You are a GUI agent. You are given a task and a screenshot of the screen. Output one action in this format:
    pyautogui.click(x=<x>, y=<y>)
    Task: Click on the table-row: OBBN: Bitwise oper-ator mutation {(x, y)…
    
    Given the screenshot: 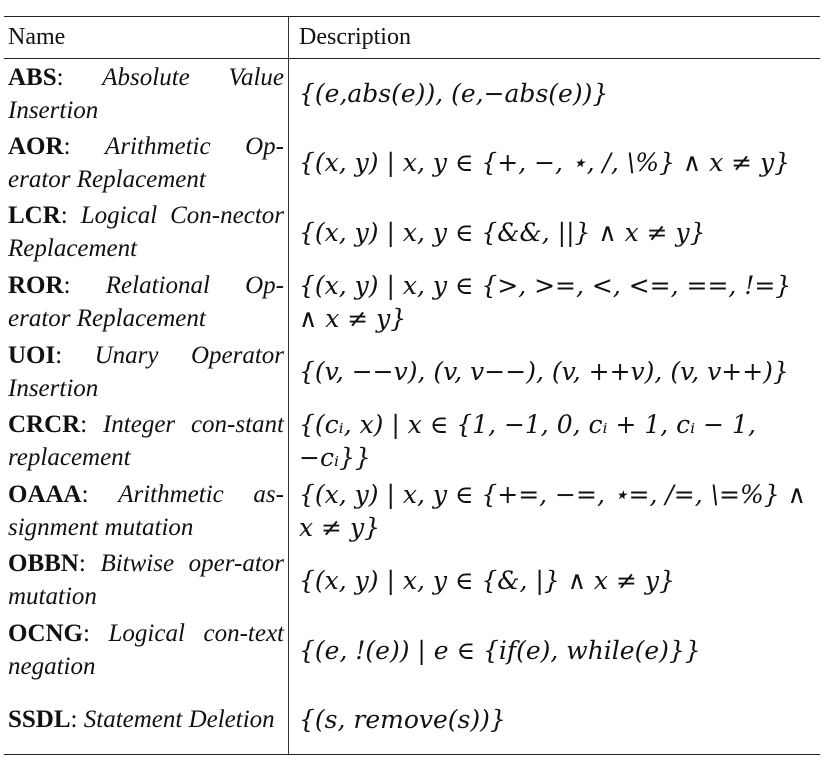 What is the action you would take?
    pyautogui.click(x=412, y=580)
    